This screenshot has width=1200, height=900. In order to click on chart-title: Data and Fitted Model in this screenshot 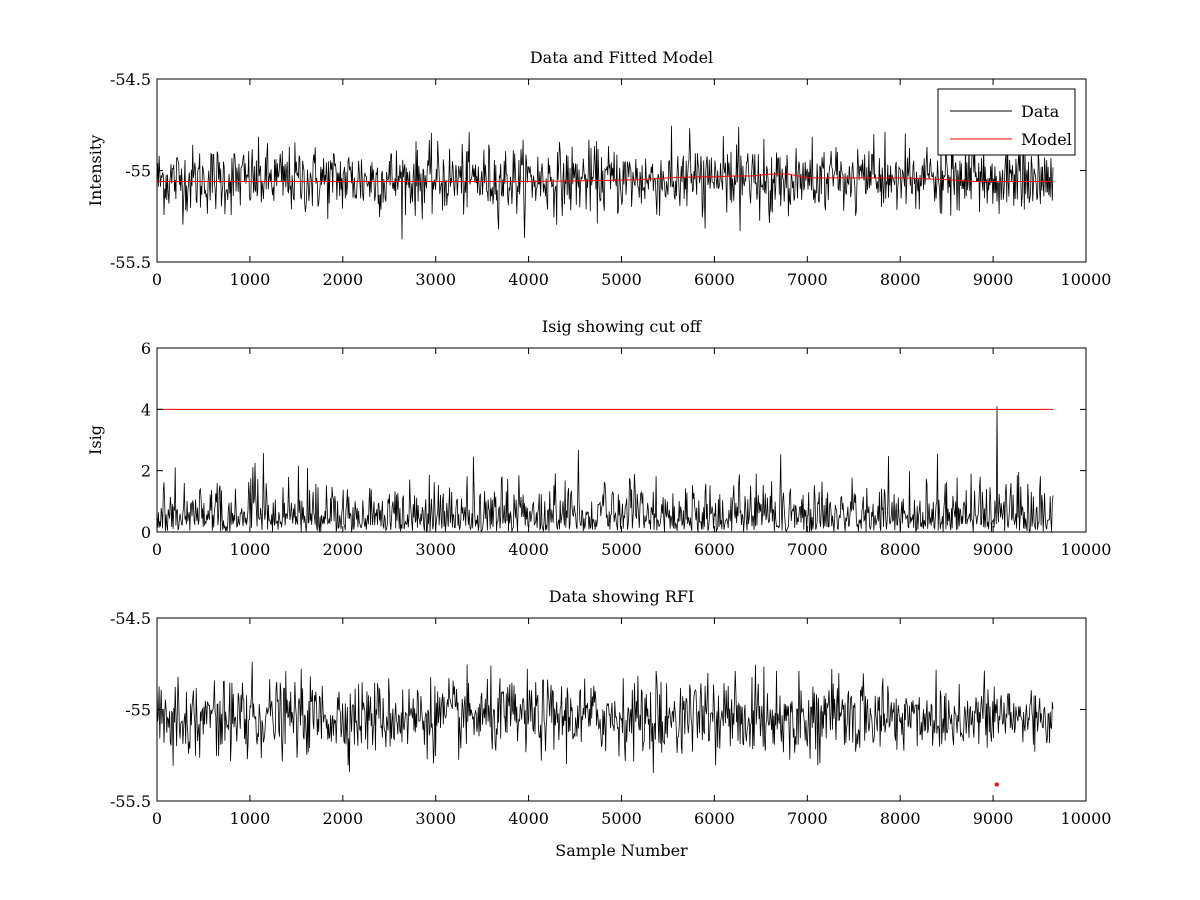, I will do `click(621, 57)`.